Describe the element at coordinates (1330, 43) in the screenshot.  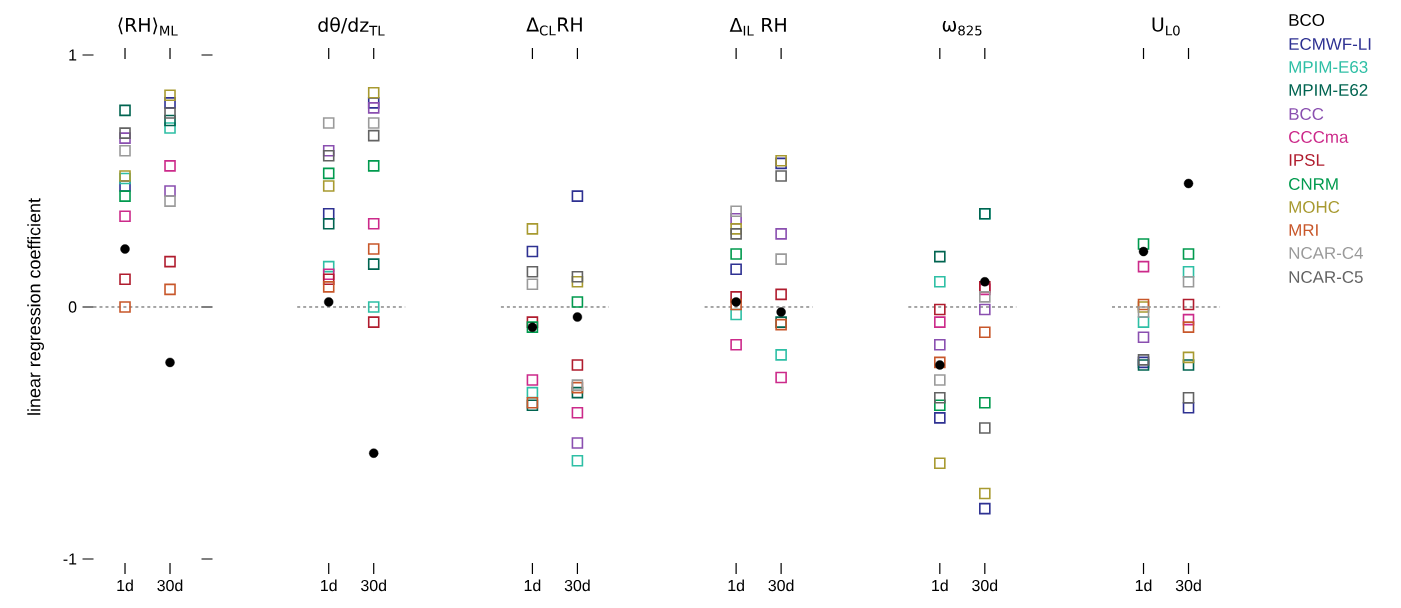
I see `text: ECMWF-LI` at that location.